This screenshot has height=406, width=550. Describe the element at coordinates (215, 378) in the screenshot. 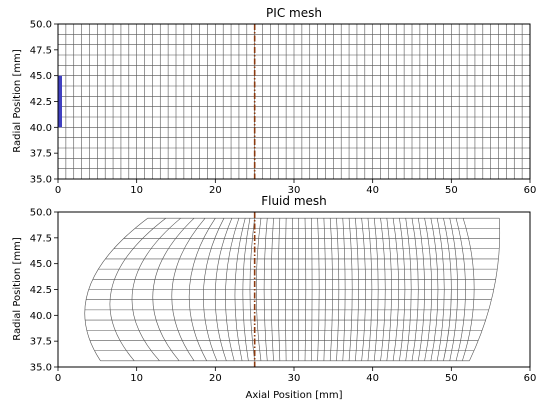

I see `fluid-x-tick-label: 20` at that location.